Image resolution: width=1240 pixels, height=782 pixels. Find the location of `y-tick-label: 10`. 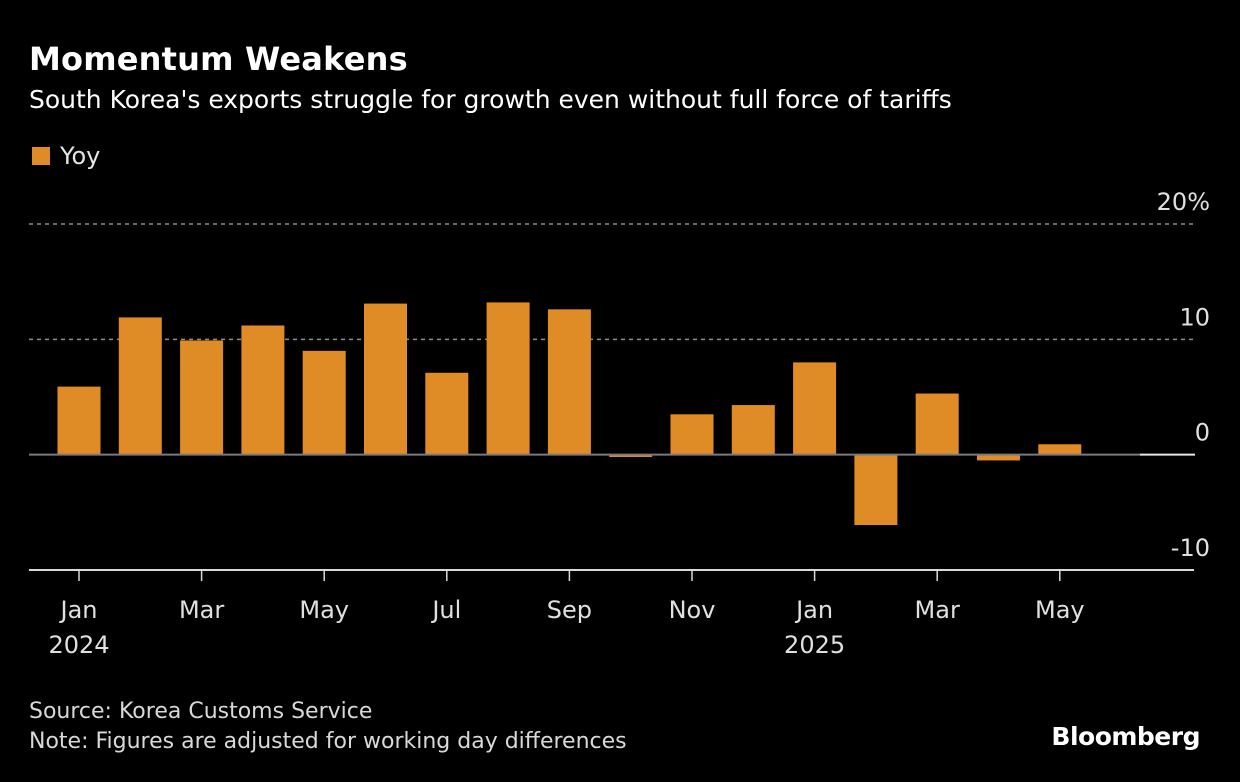

y-tick-label: 10 is located at coordinates (1194, 317).